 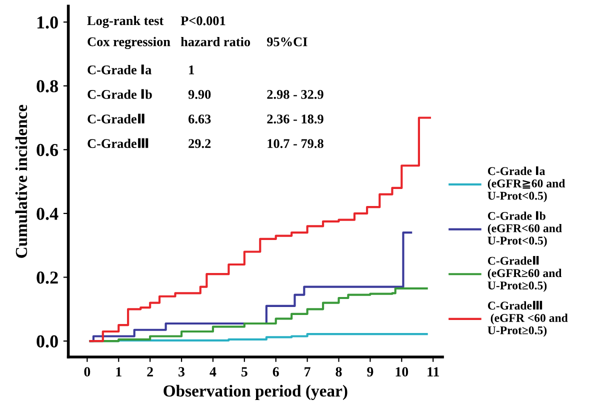 I want to click on x-axis-title: Observation period (year), so click(x=256, y=392).